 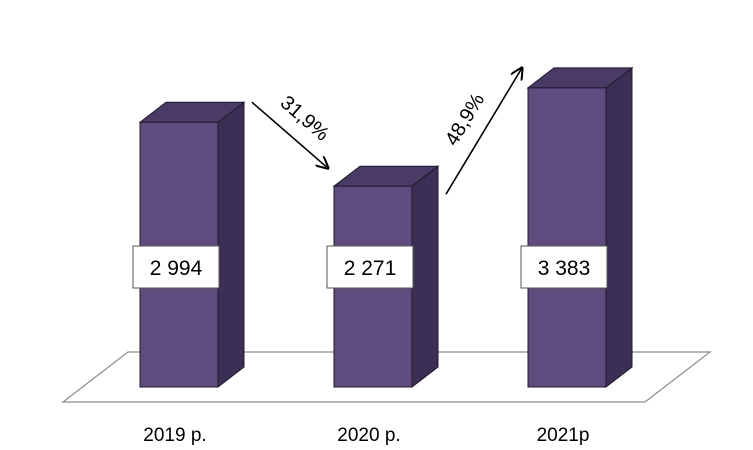 I want to click on data-label-1: 2 994, so click(x=176, y=267).